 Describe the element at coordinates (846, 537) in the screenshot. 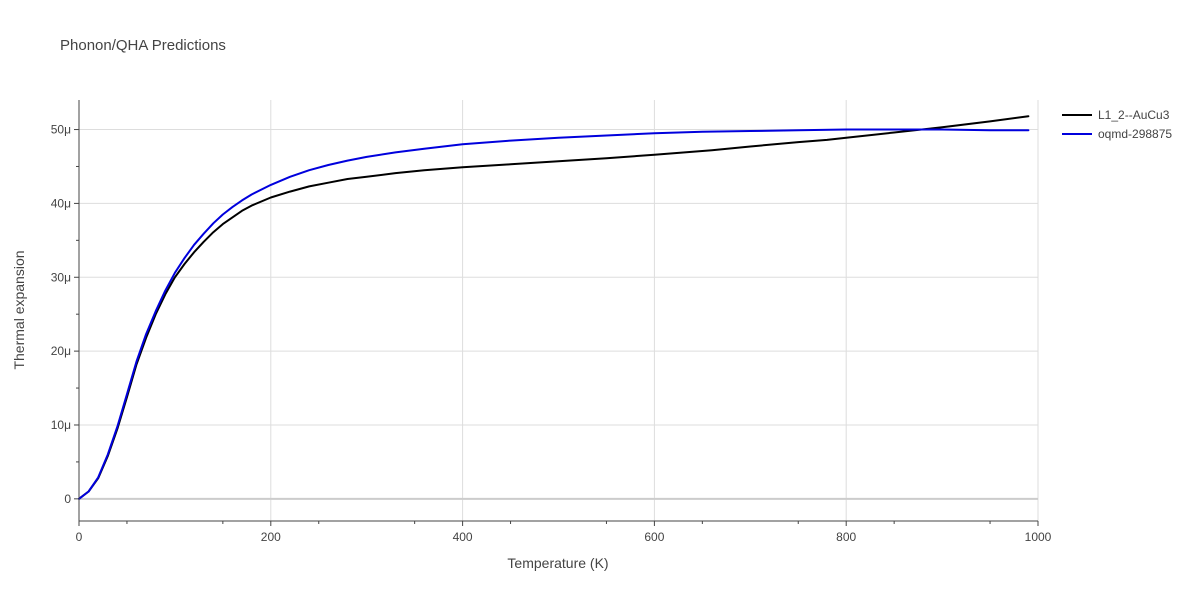

I see `x-tick-label: 800` at that location.